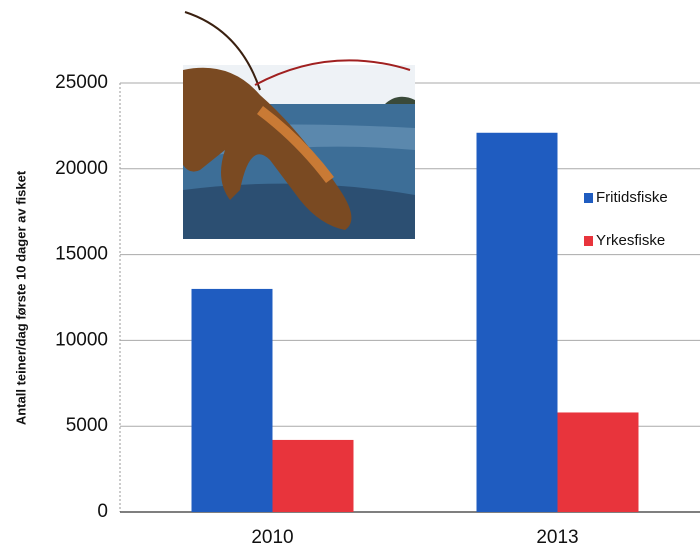 This screenshot has width=700, height=552. What do you see at coordinates (272, 537) in the screenshot?
I see `x-tick-label: 2010` at bounding box center [272, 537].